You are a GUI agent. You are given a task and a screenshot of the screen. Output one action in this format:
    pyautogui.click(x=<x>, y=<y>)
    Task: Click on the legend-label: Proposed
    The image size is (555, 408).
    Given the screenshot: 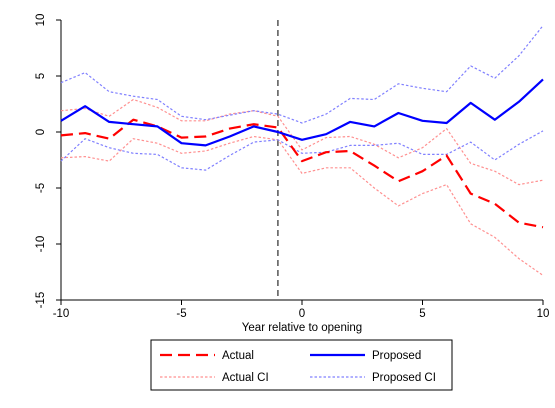 What is the action you would take?
    pyautogui.click(x=396, y=356)
    